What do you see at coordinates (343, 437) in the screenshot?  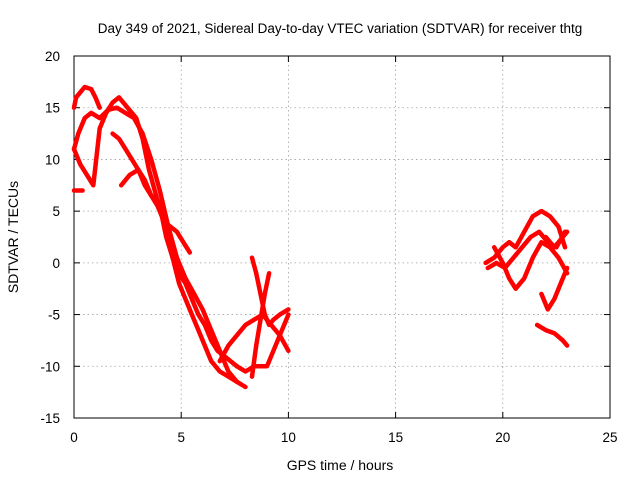 I see `x-tick-labels: 0 5 10 15 20 25` at bounding box center [343, 437].